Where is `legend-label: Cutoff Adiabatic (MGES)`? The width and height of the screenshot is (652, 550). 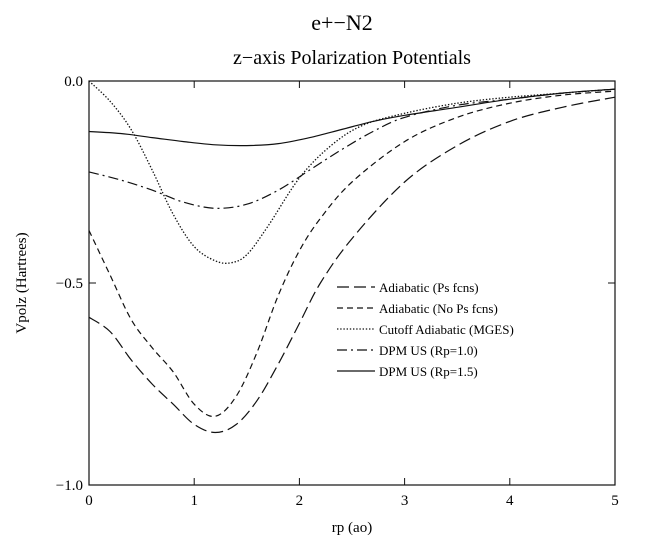 legend-label: Cutoff Adiabatic (MGES) is located at coordinates (446, 329).